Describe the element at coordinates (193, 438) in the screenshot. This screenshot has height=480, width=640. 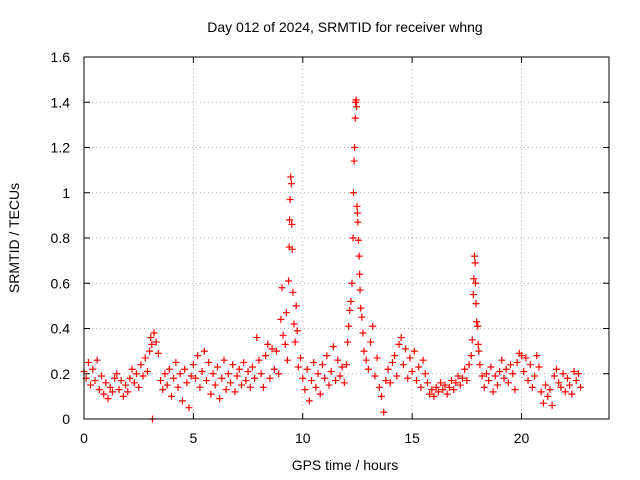
I see `x-tick-label: 5` at that location.